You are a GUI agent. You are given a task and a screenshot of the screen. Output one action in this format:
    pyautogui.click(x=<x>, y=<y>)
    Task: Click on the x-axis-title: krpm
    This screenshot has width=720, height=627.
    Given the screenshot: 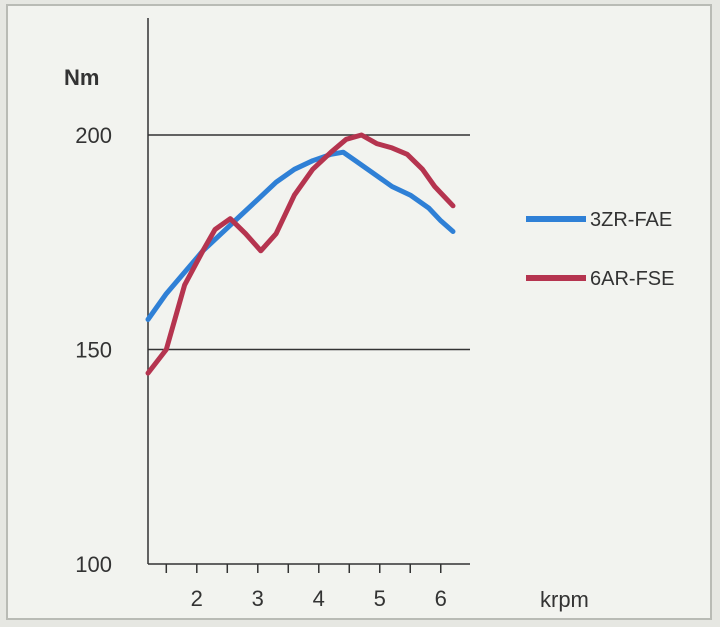 What is the action you would take?
    pyautogui.click(x=564, y=599)
    